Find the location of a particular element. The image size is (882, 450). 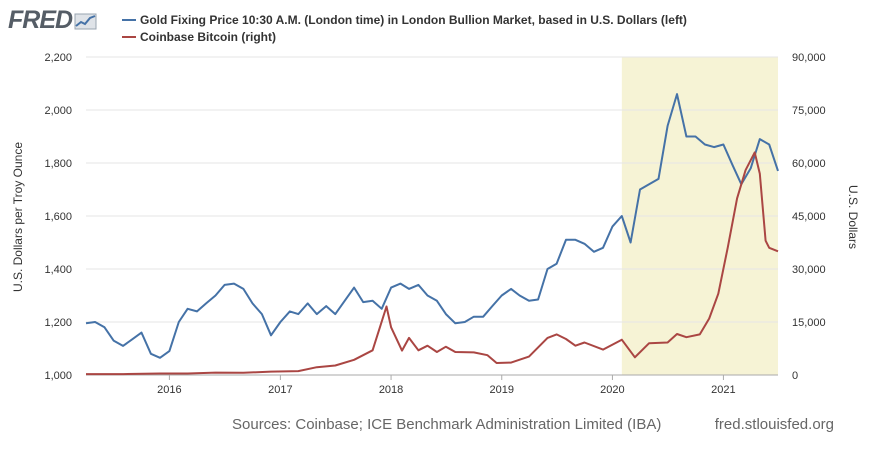

y-left-tick-label: 1,400 is located at coordinates (58, 270).